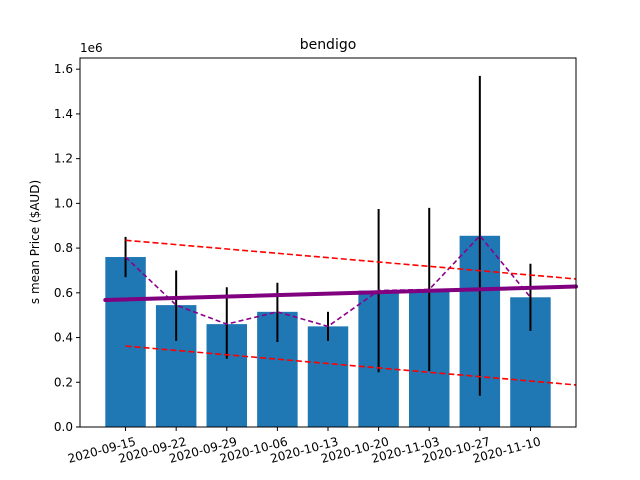 The width and height of the screenshot is (640, 480). What do you see at coordinates (63, 114) in the screenshot?
I see `y-tick-label: 1.4` at bounding box center [63, 114].